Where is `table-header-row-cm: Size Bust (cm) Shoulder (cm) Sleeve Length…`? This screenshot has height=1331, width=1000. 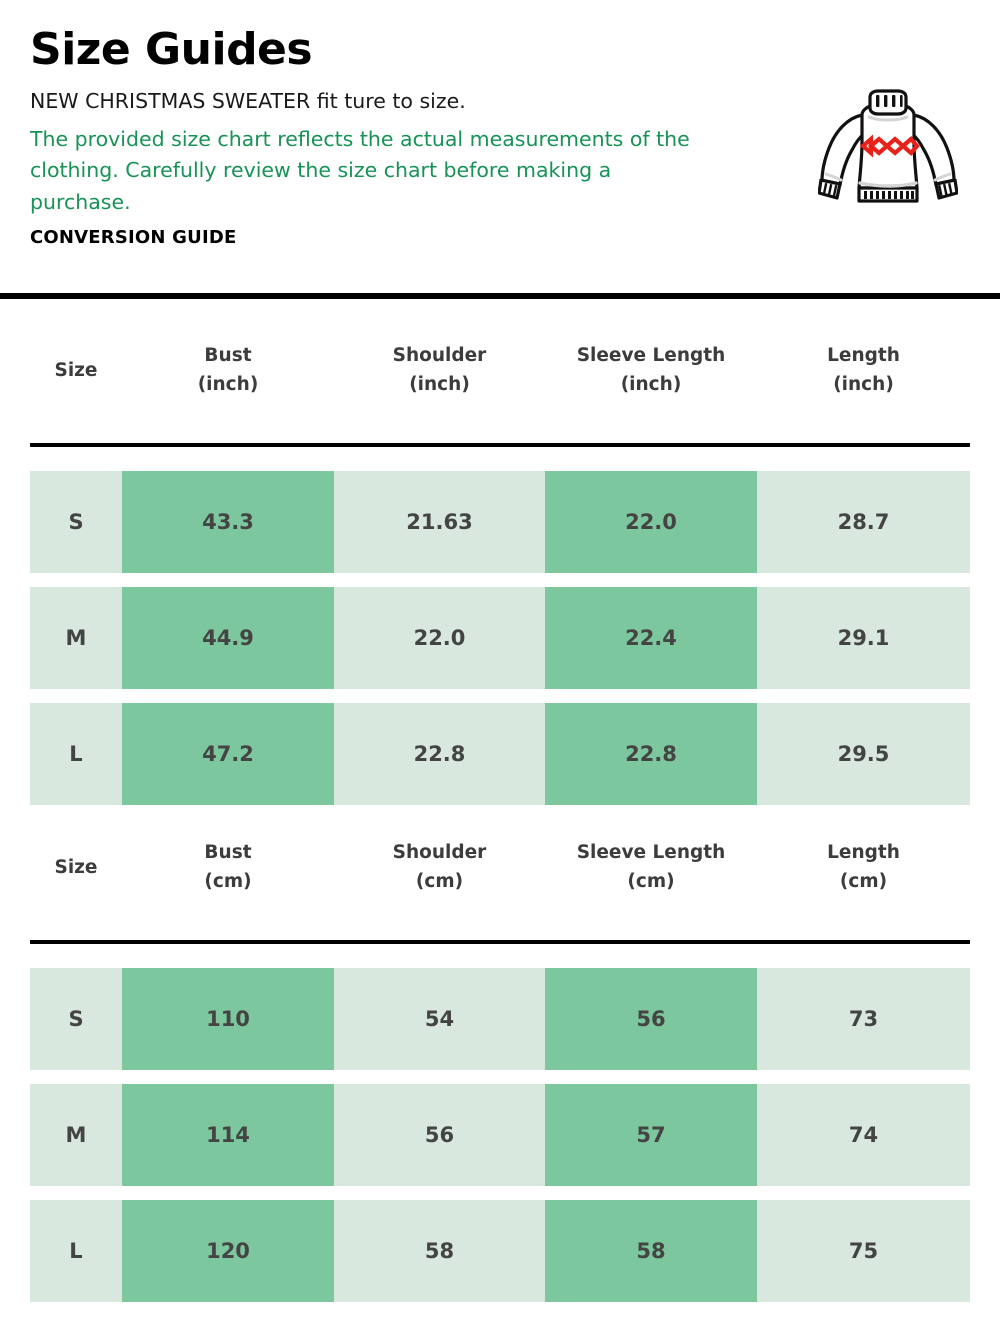 table-header-row-cm: Size Bust (cm) Shoulder (cm) Sleeve Length… is located at coordinates (500, 868).